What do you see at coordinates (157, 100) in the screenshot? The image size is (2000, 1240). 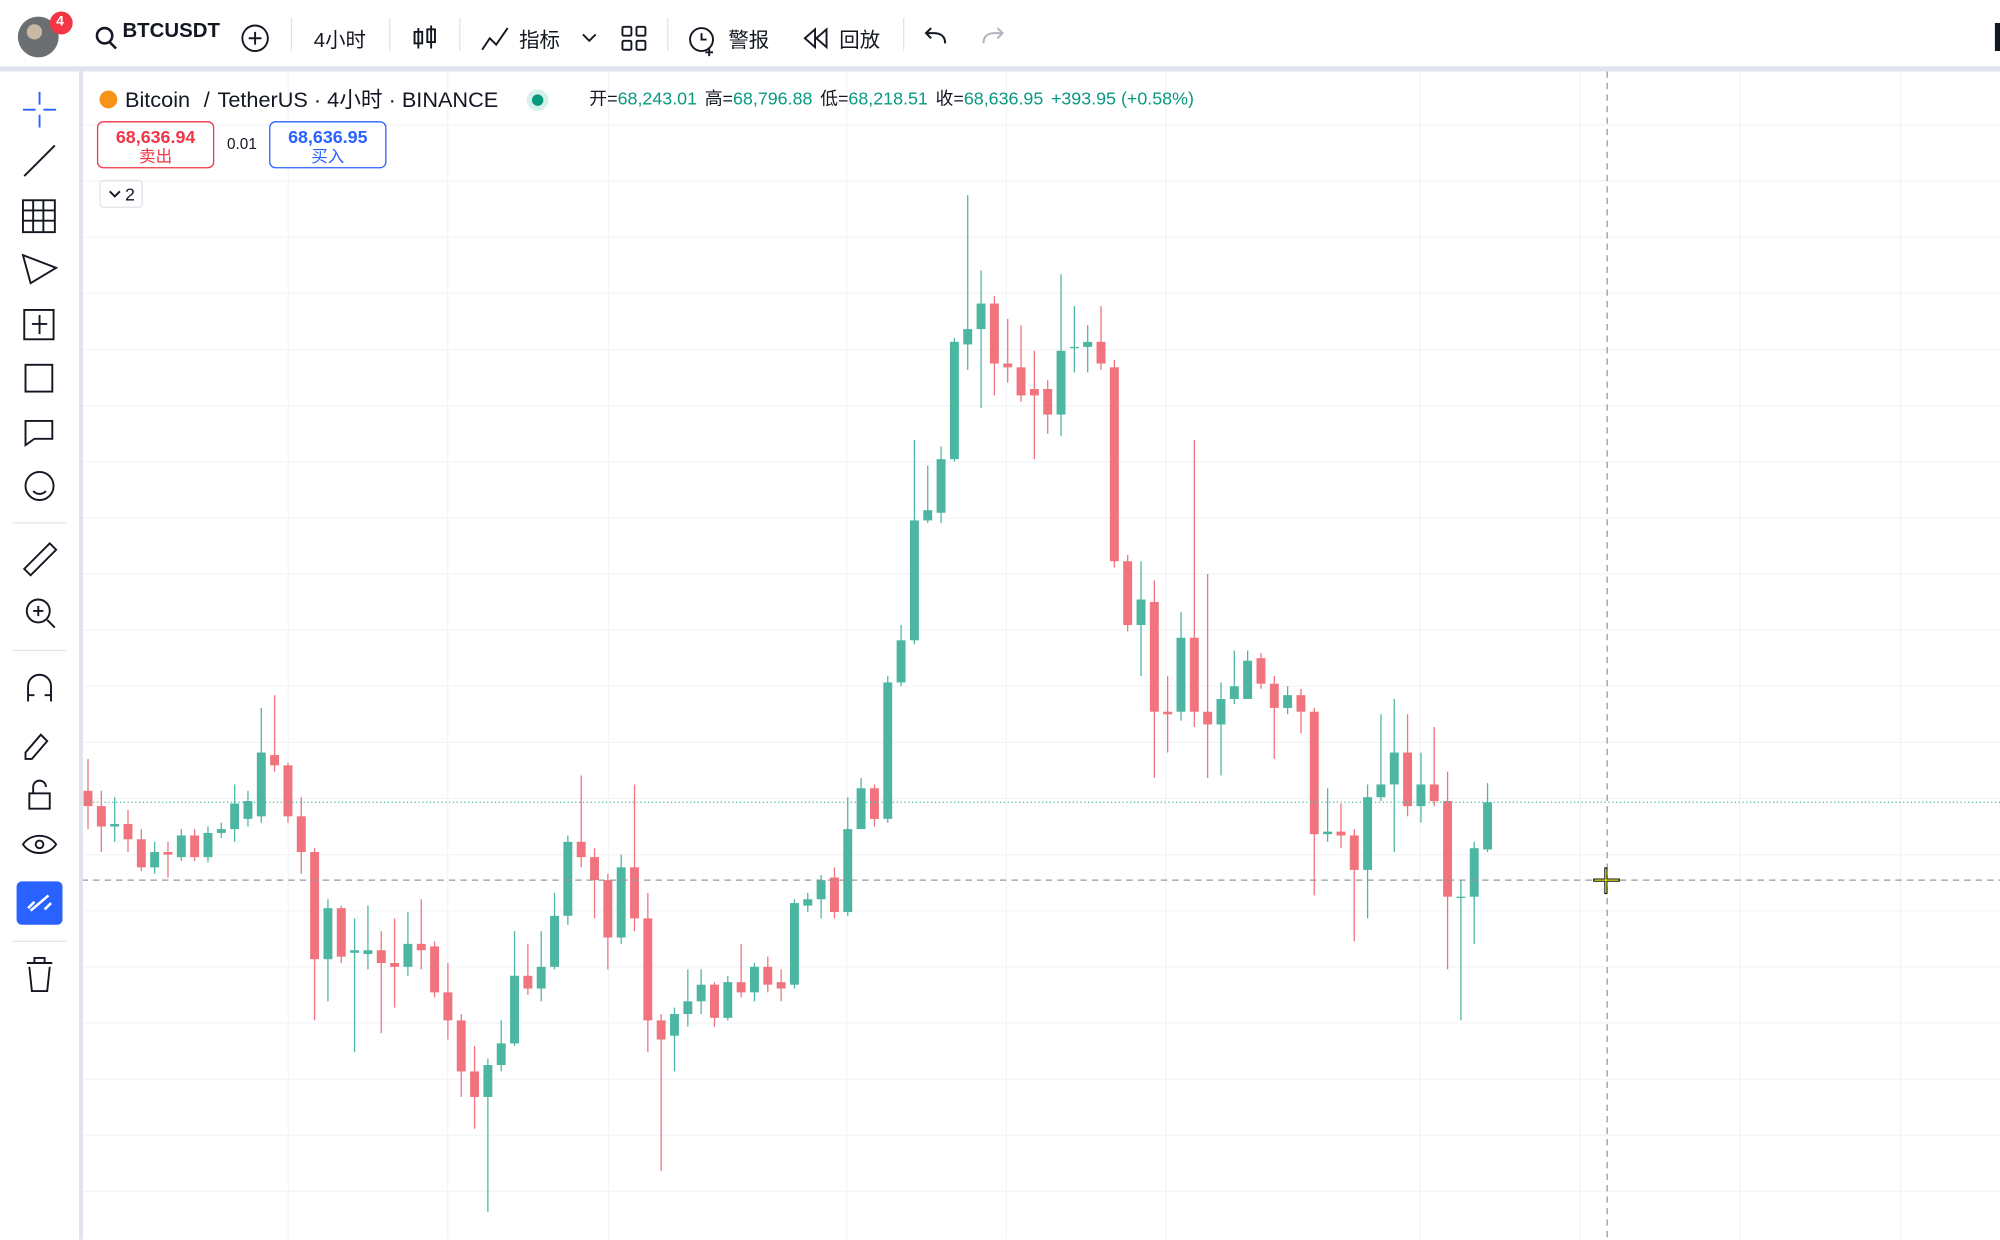 I see `symbol-name: Bitcoin` at bounding box center [157, 100].